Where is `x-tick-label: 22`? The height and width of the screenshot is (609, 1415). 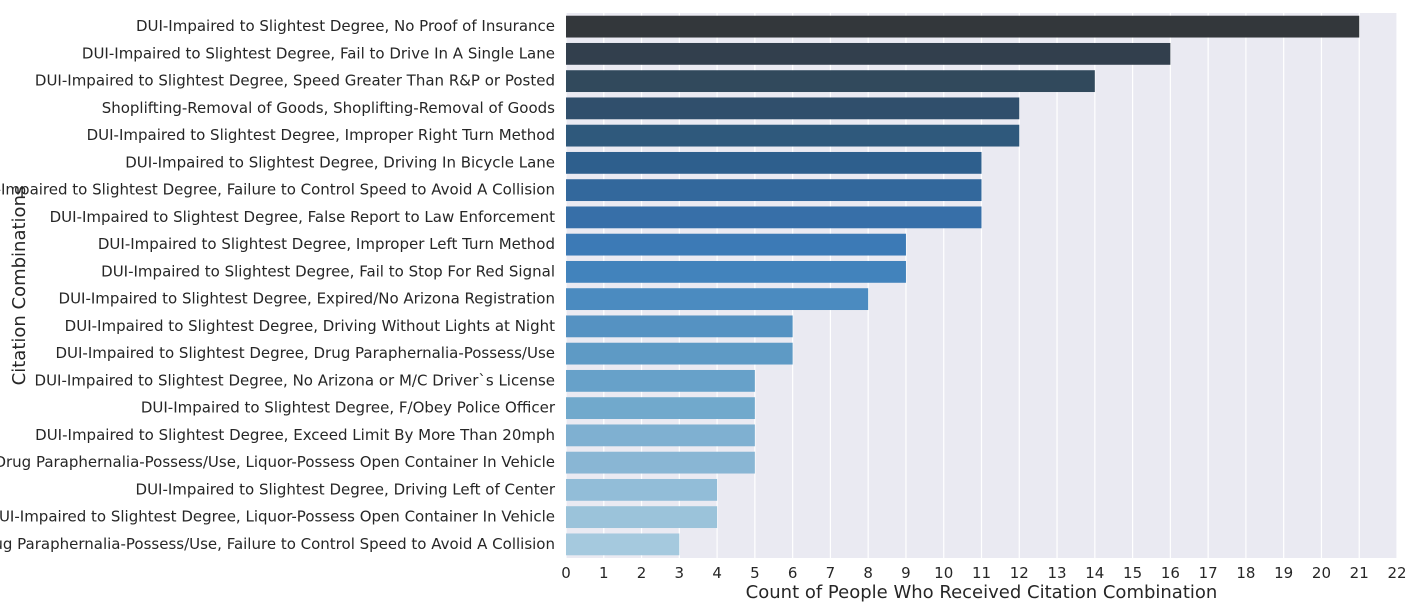
x-tick-label: 22 is located at coordinates (1396, 573).